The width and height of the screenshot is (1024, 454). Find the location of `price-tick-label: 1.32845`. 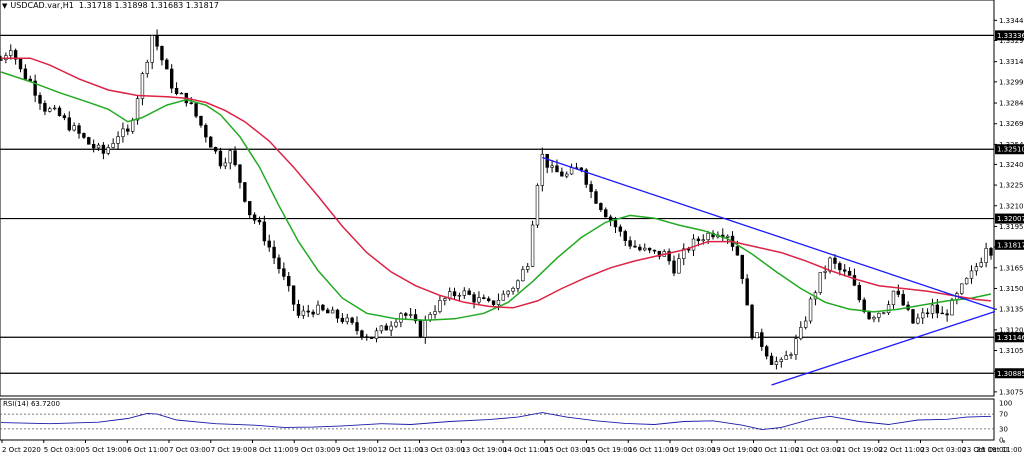

price-tick-label: 1.32845 is located at coordinates (1011, 104).